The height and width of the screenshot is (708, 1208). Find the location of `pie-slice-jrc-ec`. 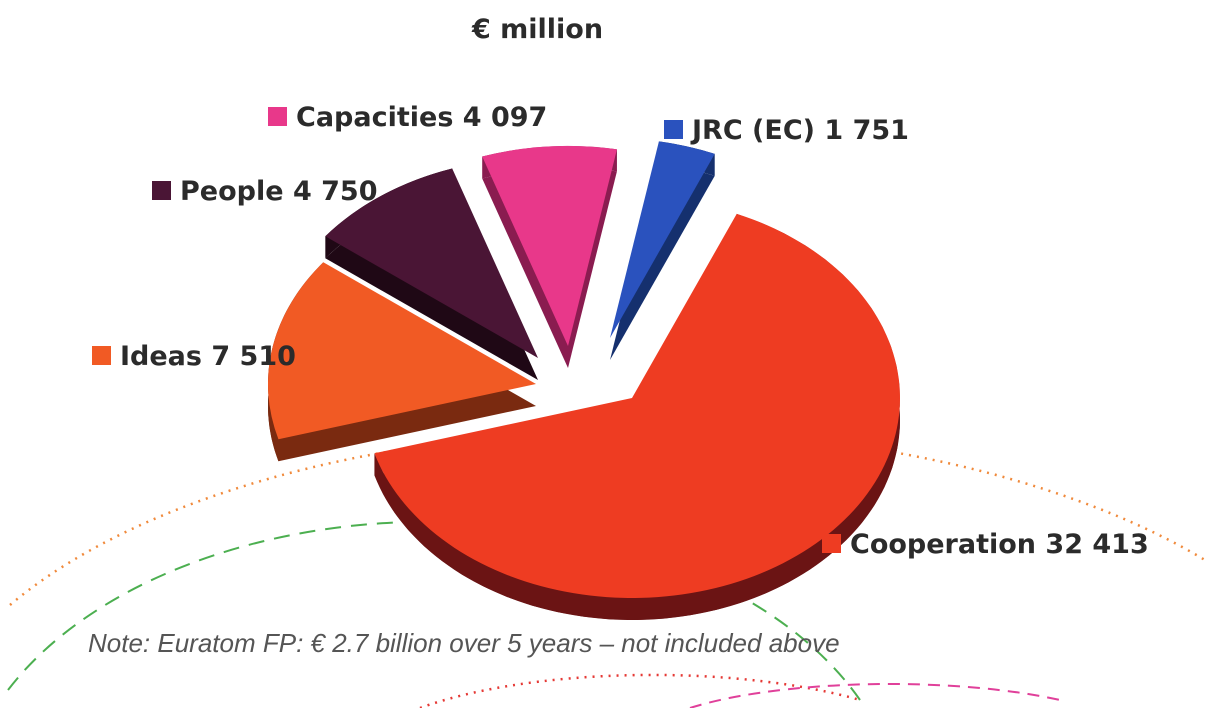

pie-slice-jrc-ec is located at coordinates (662, 239).